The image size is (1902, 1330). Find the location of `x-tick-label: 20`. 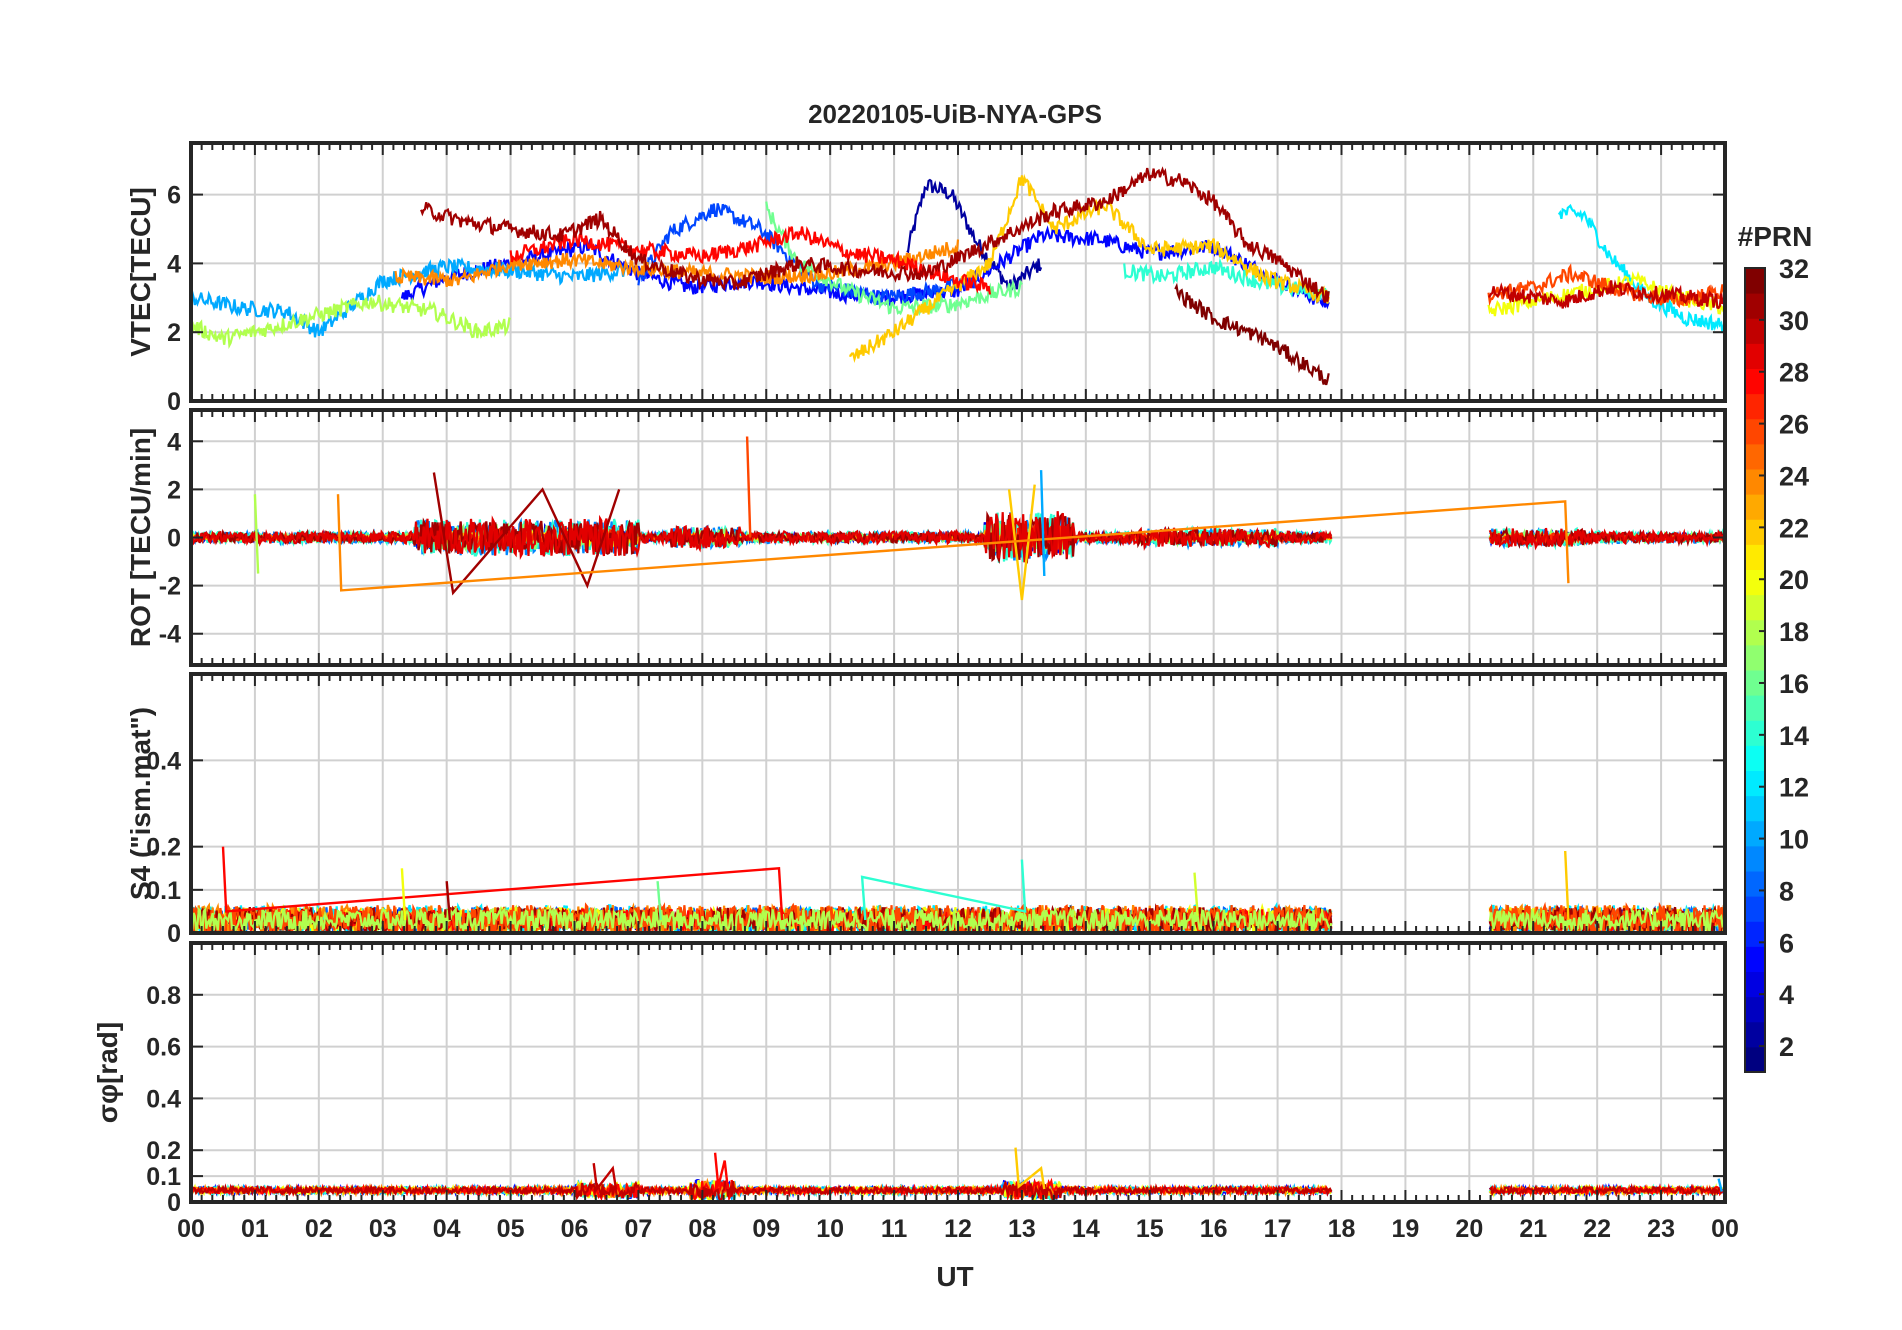

x-tick-label: 20 is located at coordinates (1469, 1229).